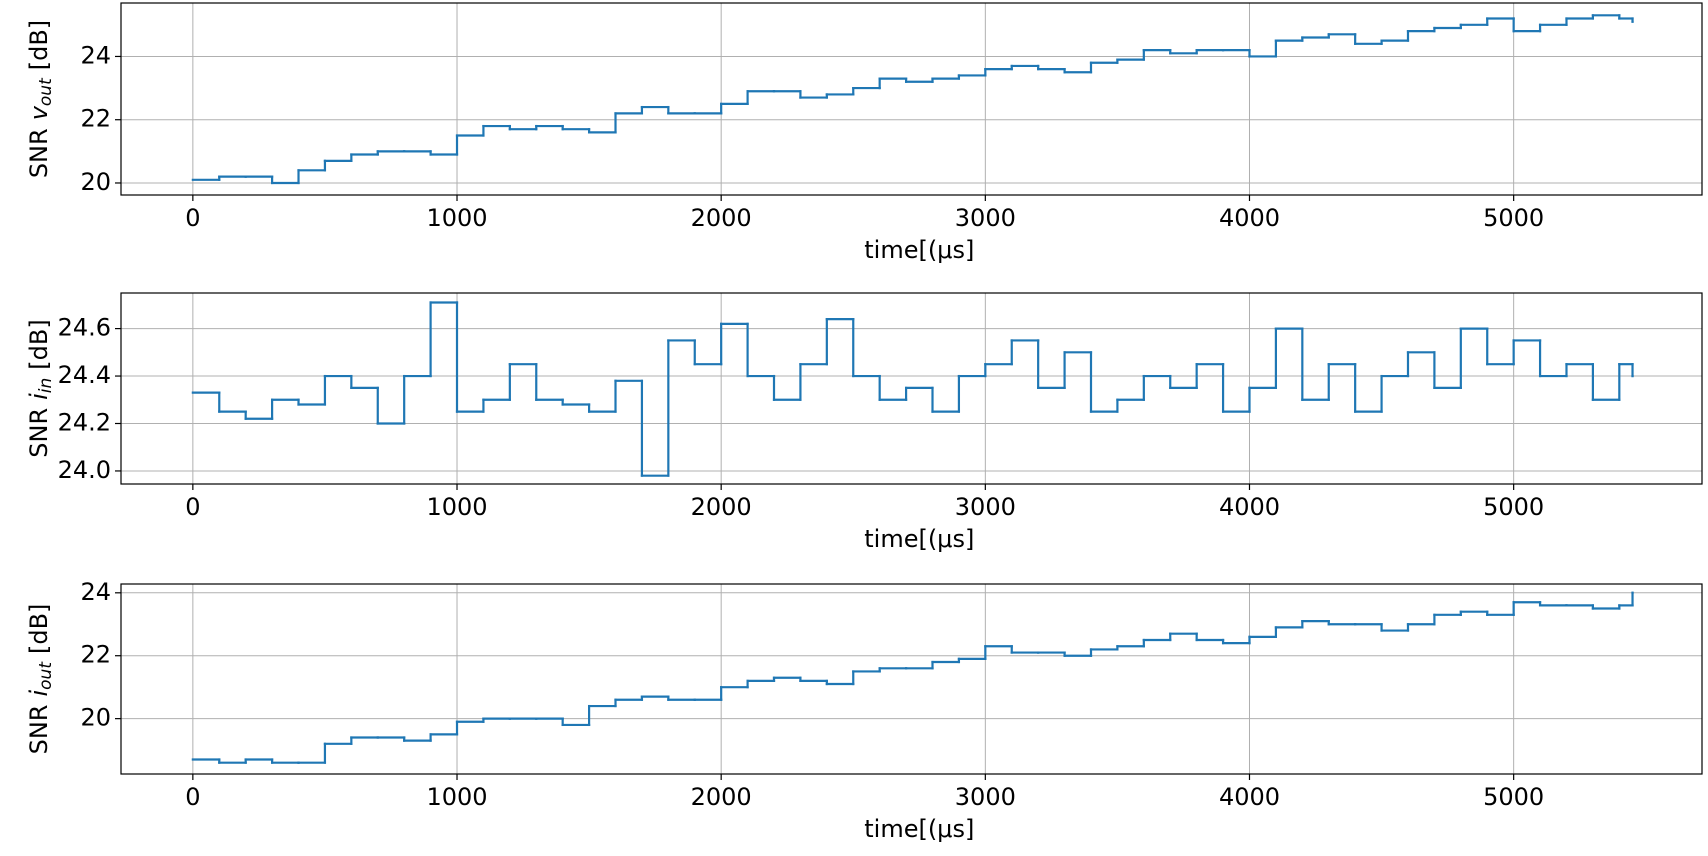 The height and width of the screenshot is (856, 1708). What do you see at coordinates (46, 386) in the screenshot?
I see `y-label-sub: in` at bounding box center [46, 386].